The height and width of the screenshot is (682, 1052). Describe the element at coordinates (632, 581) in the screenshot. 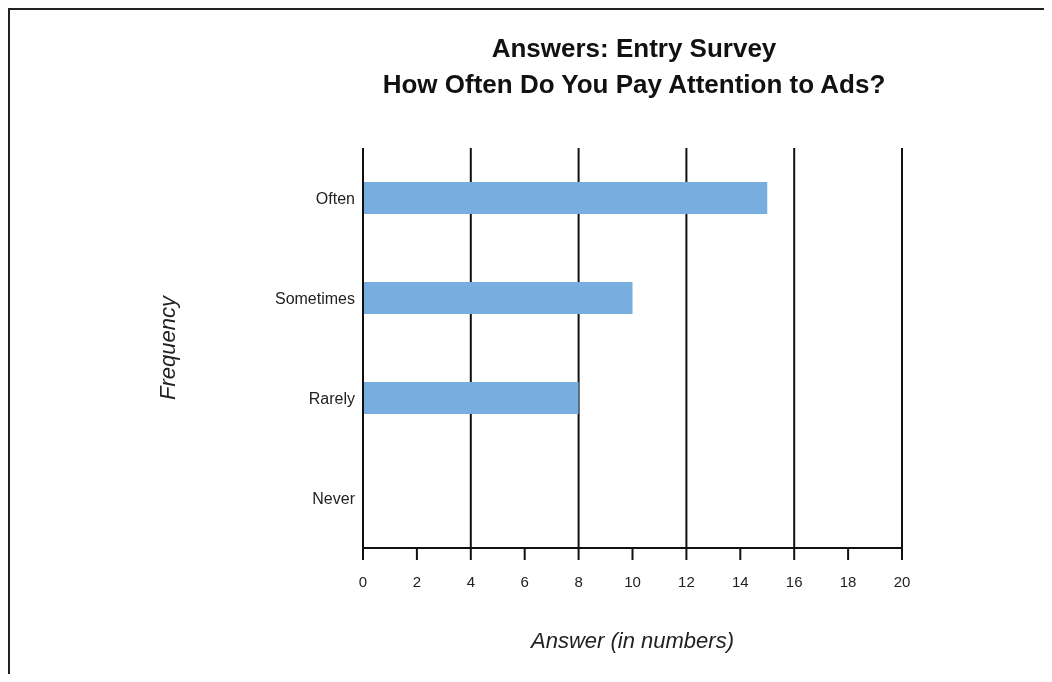

I see `x-tick-label: 10` at that location.